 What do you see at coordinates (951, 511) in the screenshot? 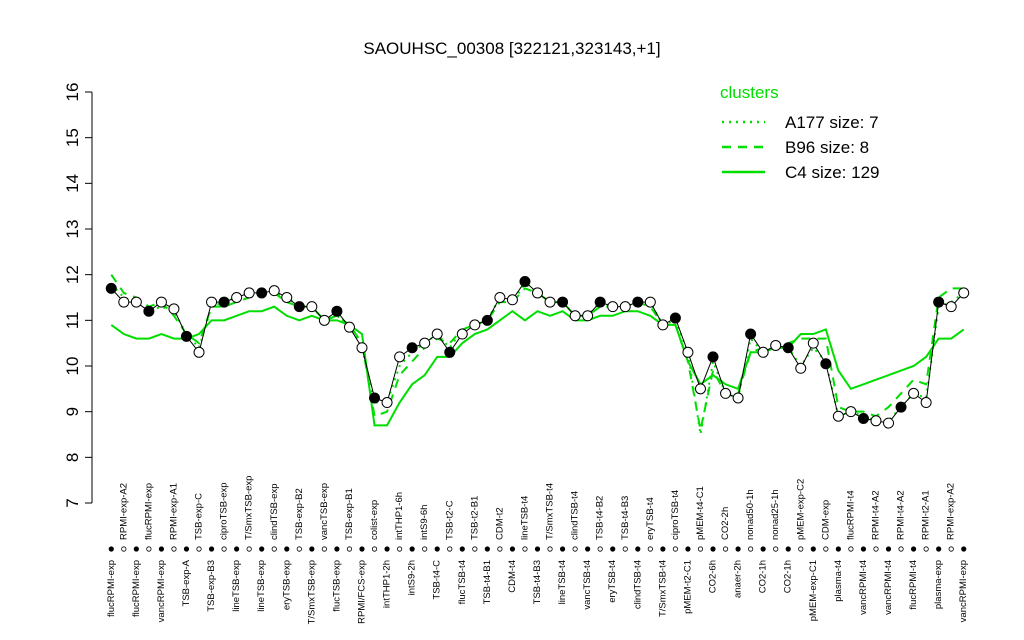
I see `x-tick-label: RPMI-exp-A2` at bounding box center [951, 511].